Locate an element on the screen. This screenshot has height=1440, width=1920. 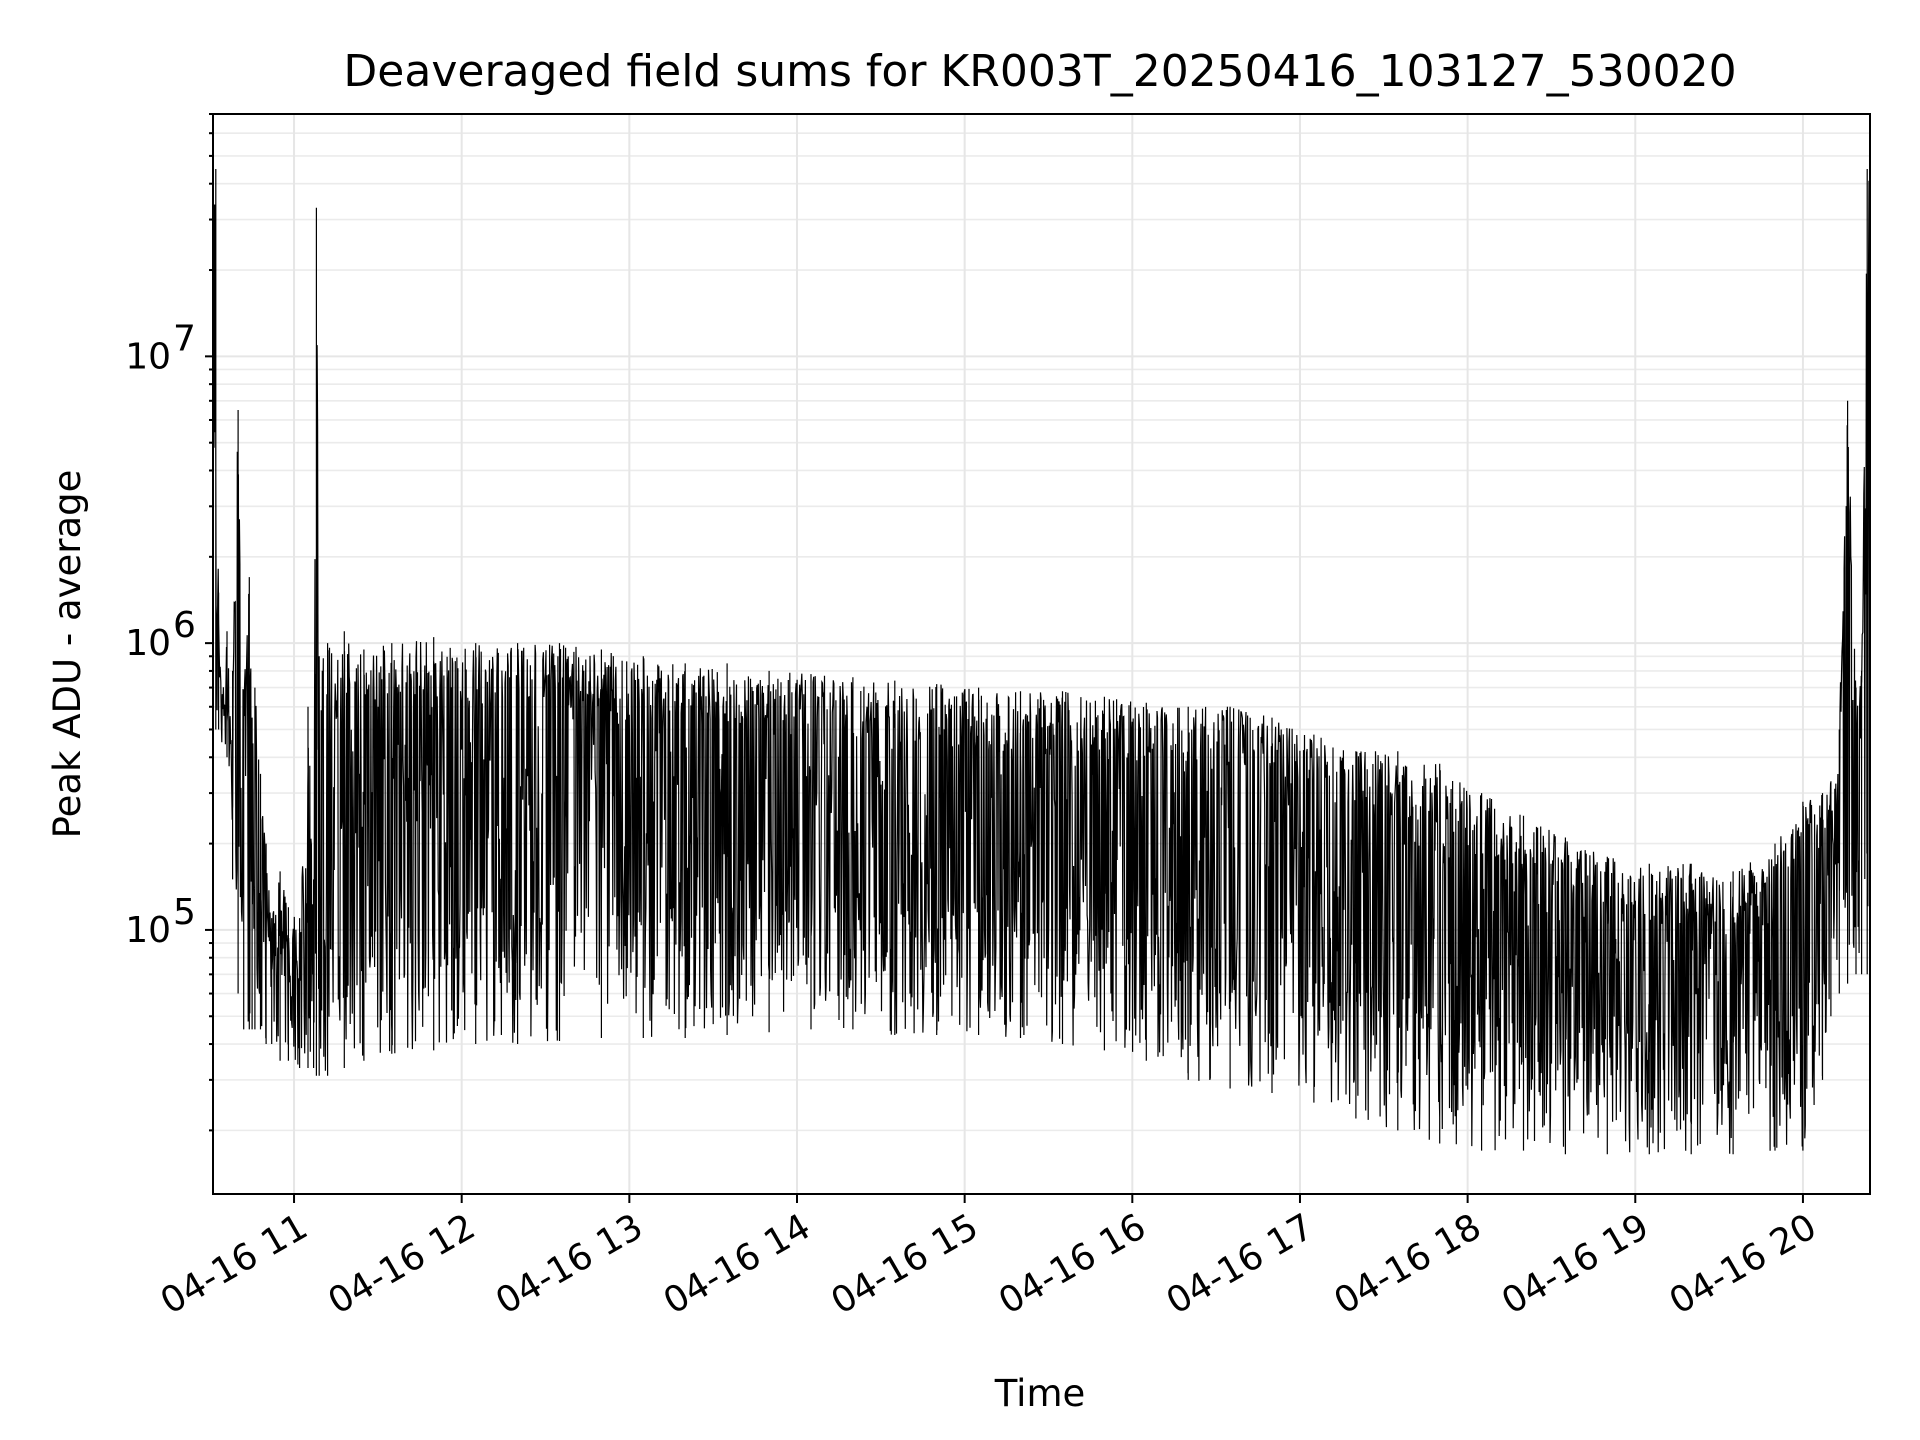
x-tick-label: 04-16 17 is located at coordinates (1240, 1264).